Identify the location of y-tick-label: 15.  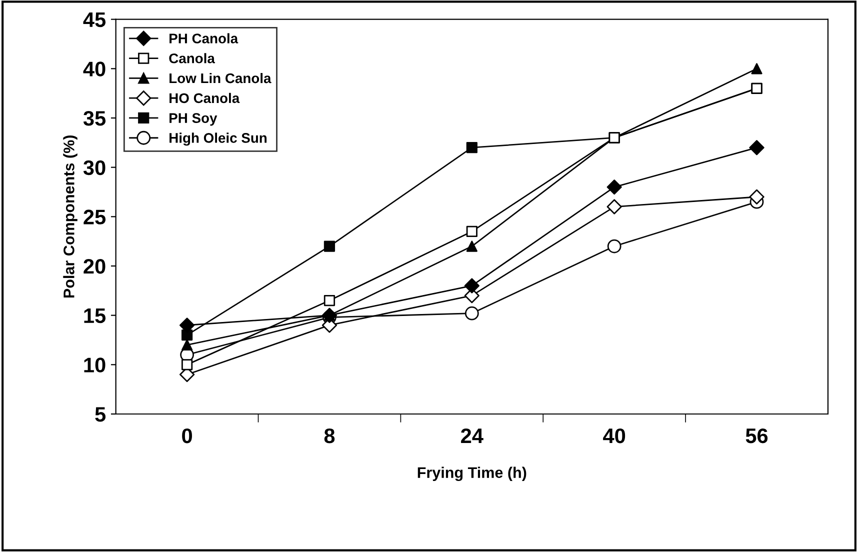
(95, 316).